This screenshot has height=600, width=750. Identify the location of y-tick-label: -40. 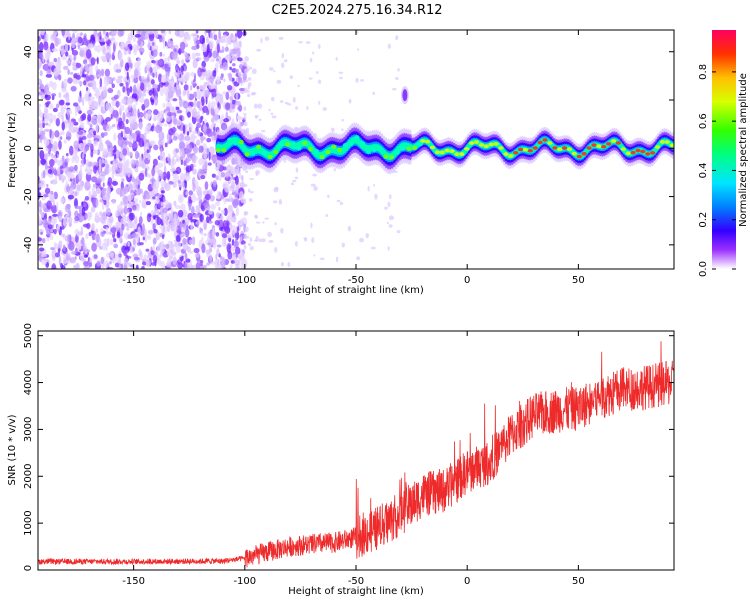
(28, 245).